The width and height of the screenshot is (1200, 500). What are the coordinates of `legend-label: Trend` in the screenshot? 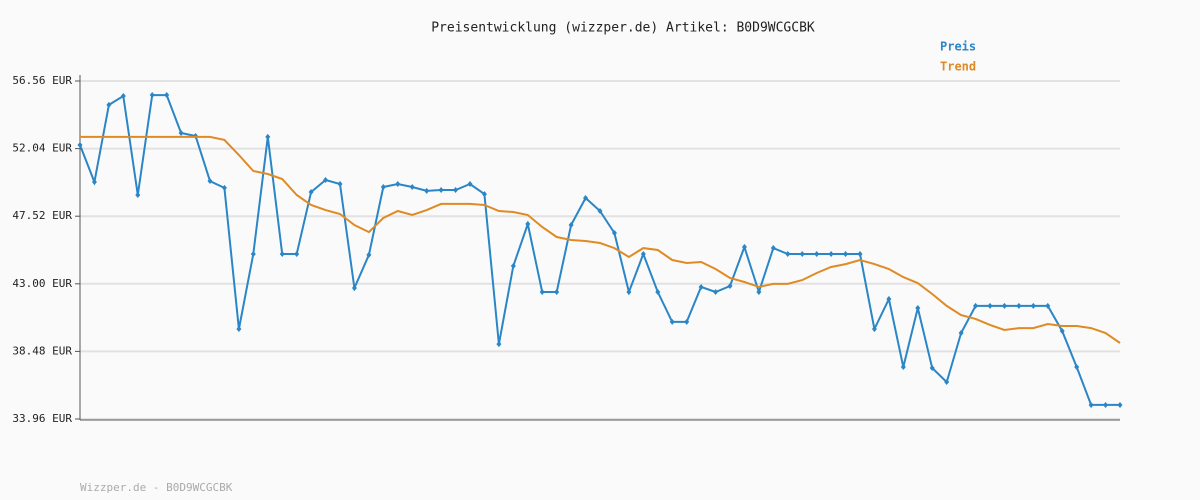 It's located at (958, 67).